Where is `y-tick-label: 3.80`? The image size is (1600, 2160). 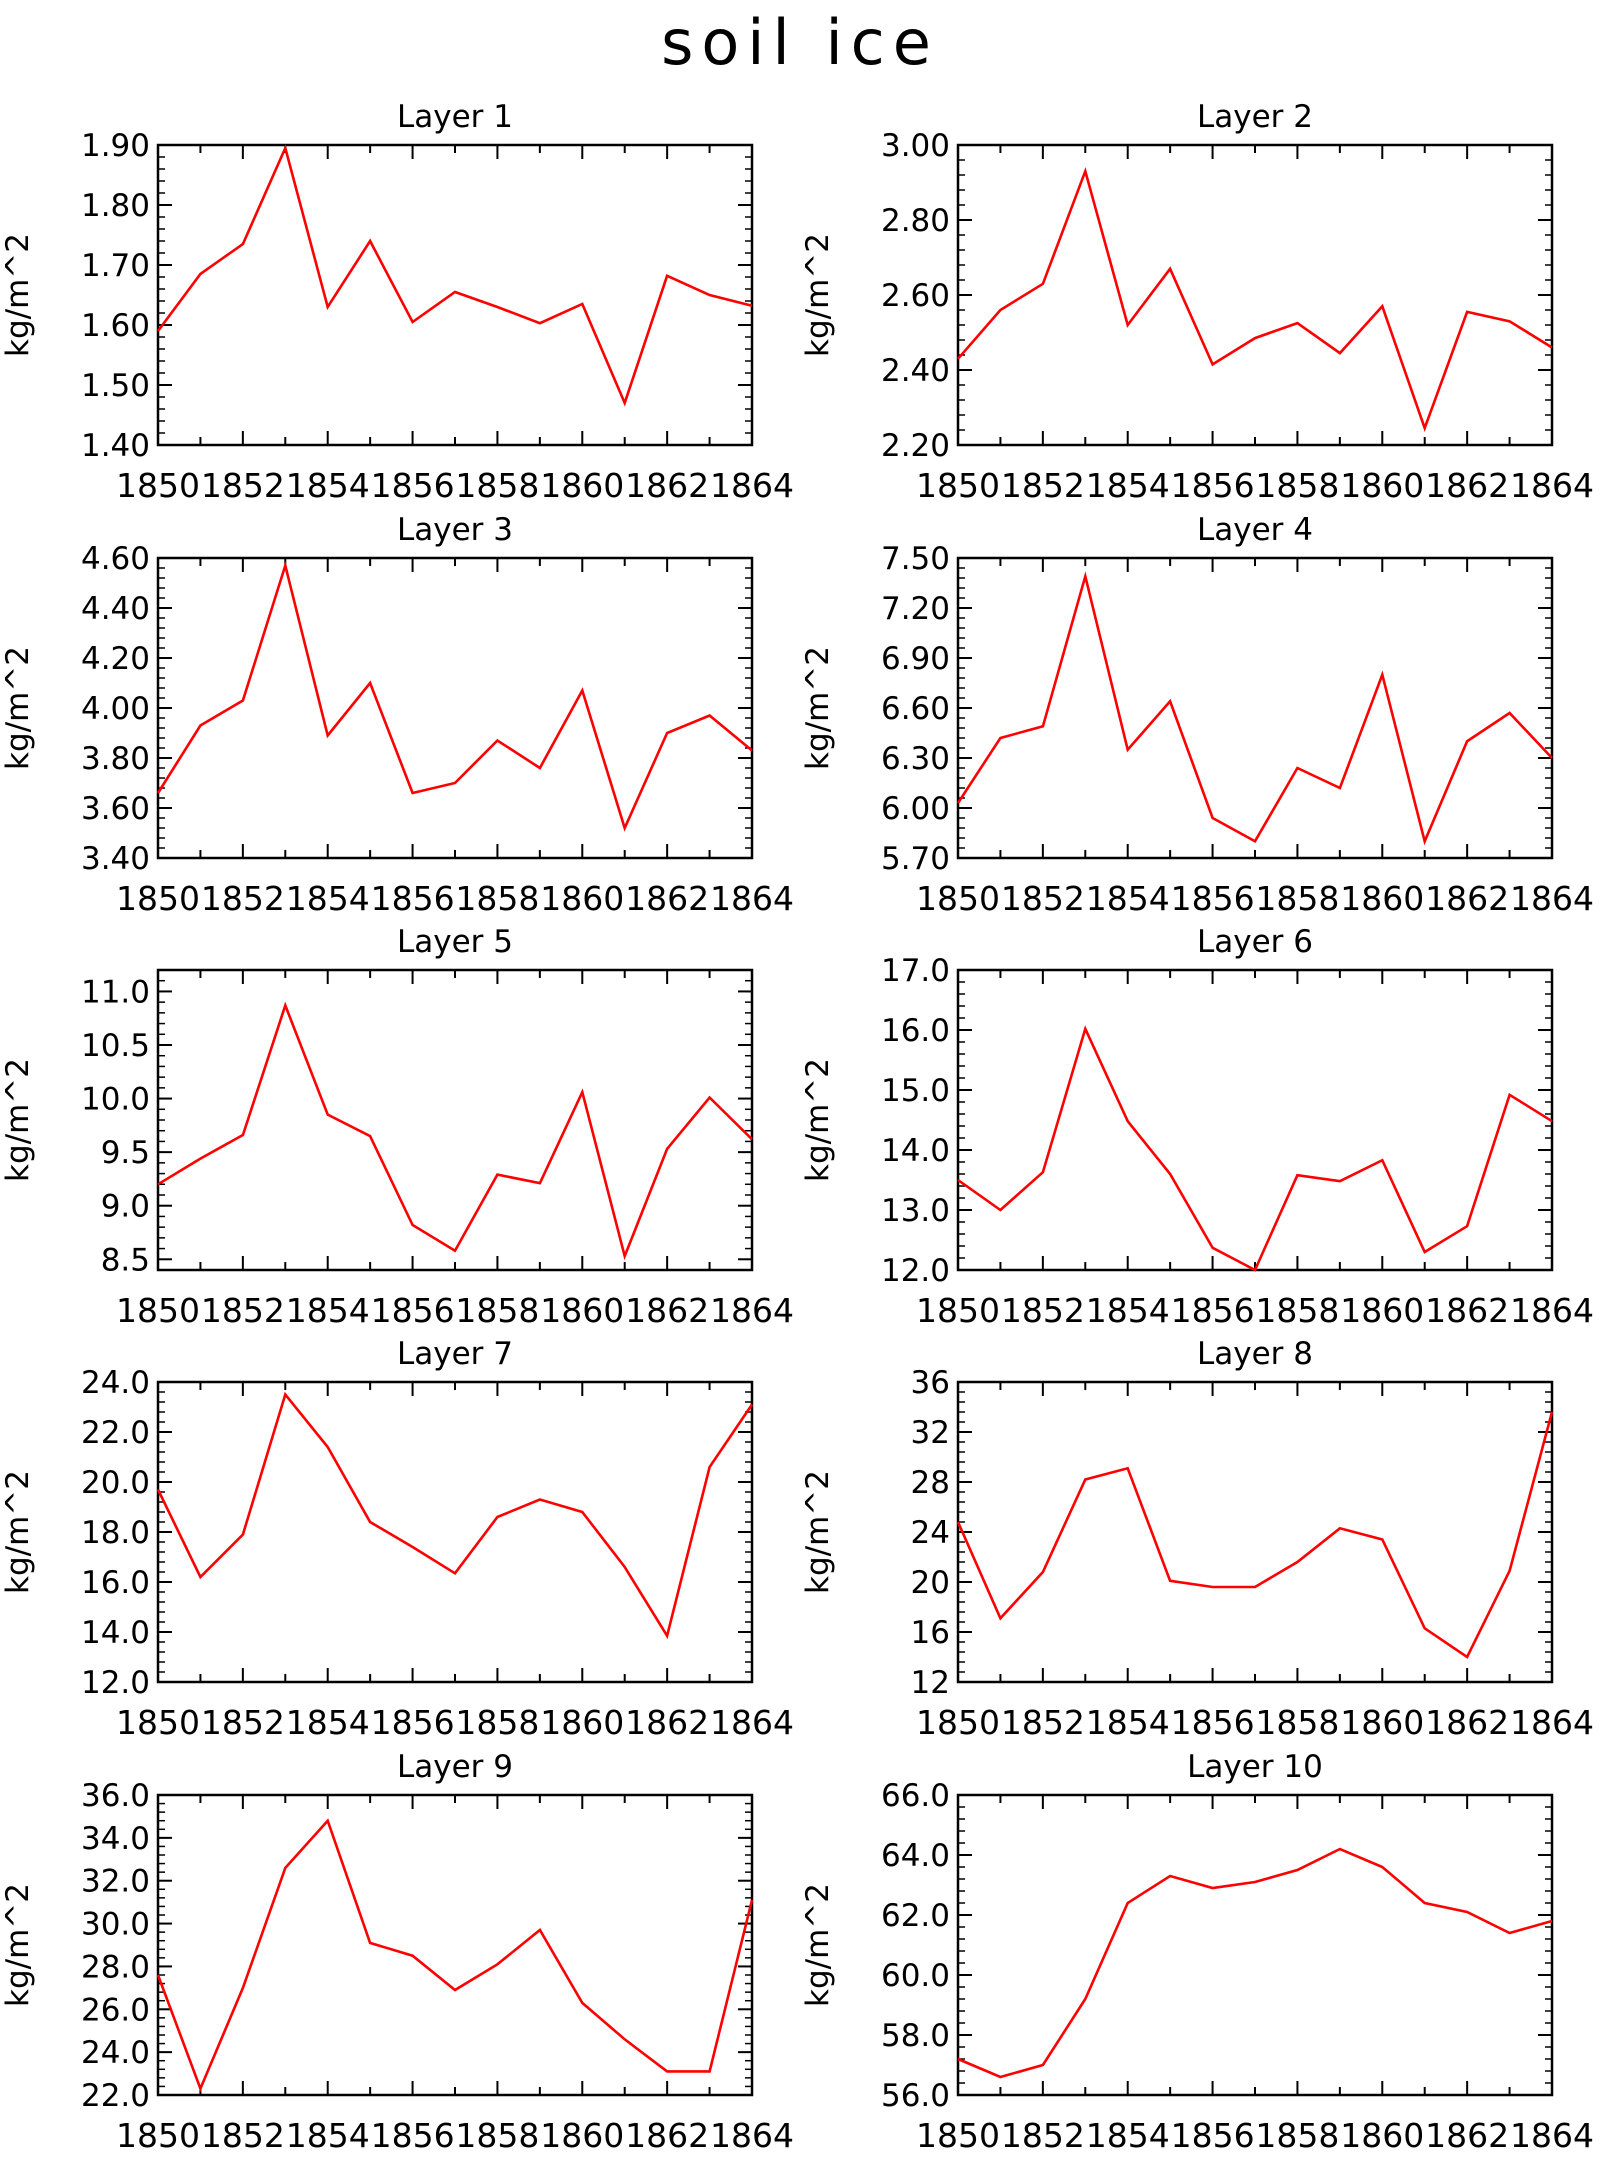
y-tick-label: 3.80 is located at coordinates (115, 759).